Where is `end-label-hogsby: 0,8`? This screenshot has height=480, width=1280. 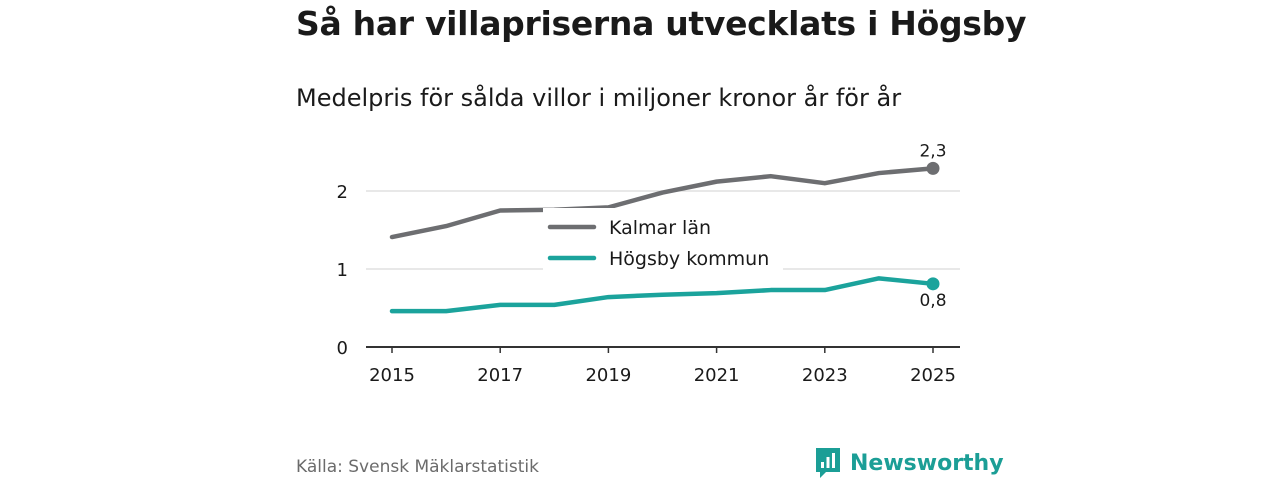 end-label-hogsby: 0,8 is located at coordinates (932, 301).